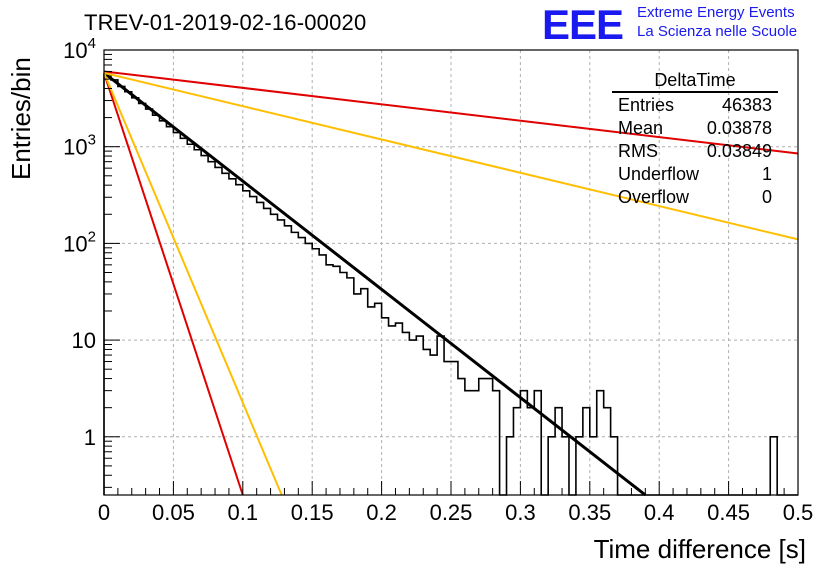 This screenshot has width=836, height=572. Describe the element at coordinates (766, 197) in the screenshot. I see `stats-value: 0` at that location.